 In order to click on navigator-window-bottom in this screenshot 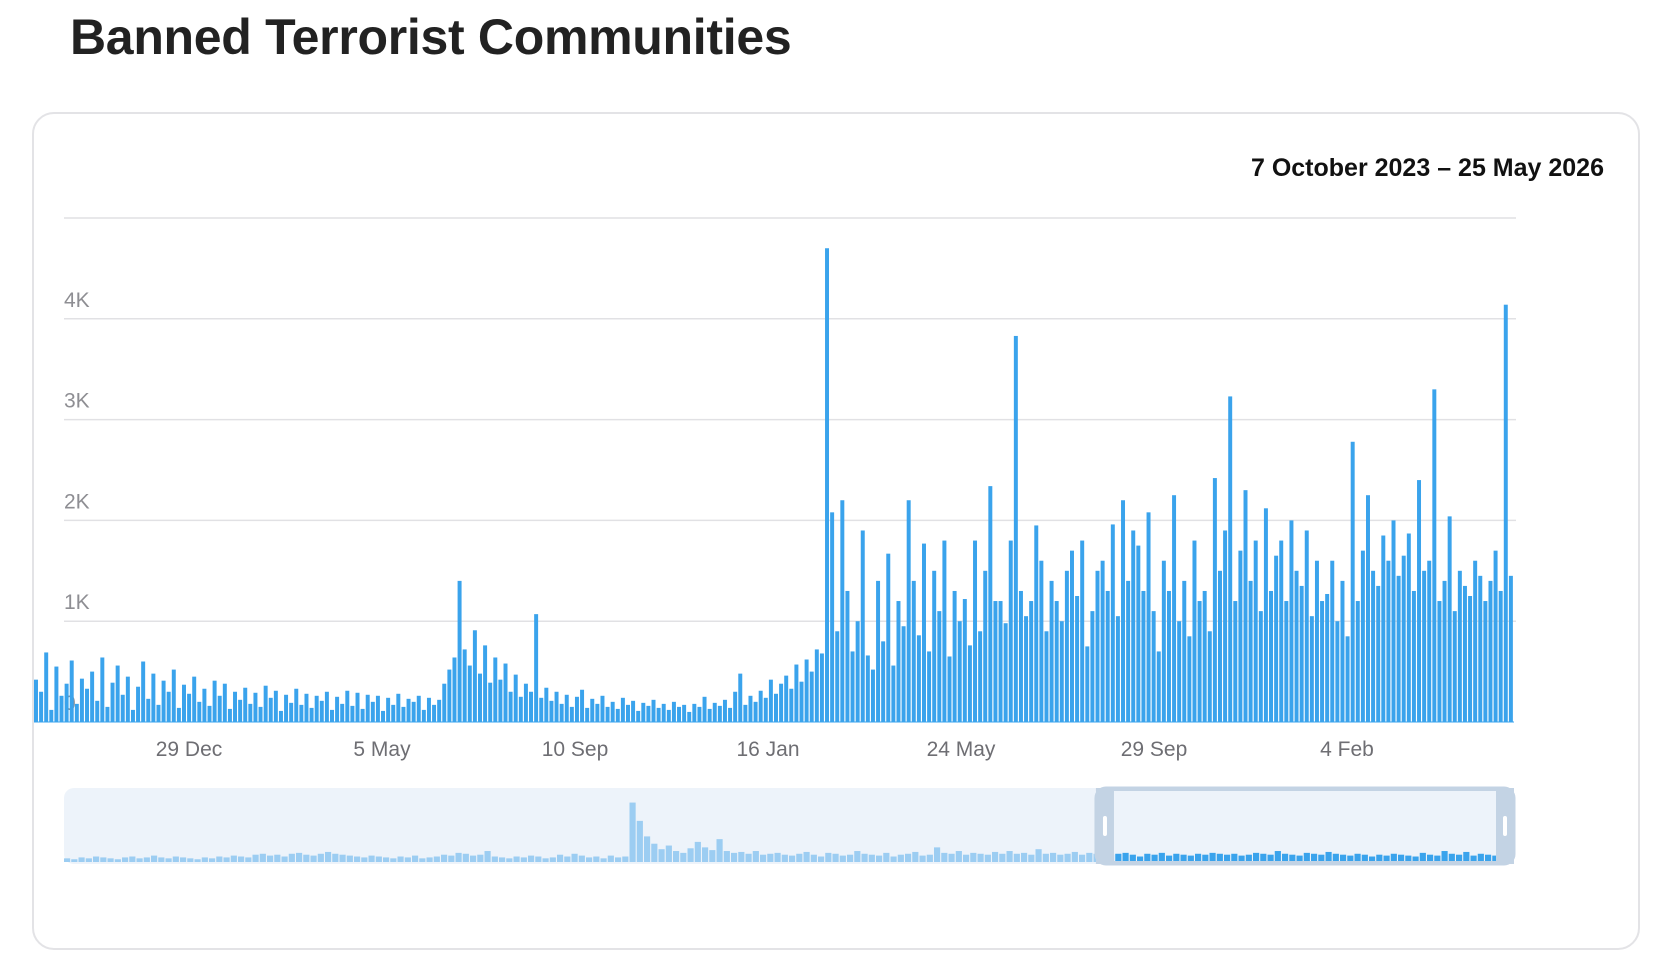, I will do `click(1304, 862)`.